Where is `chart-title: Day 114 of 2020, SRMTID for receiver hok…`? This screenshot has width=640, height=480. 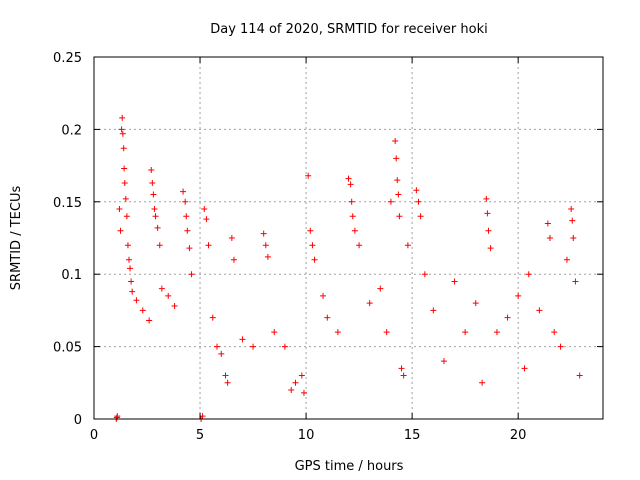 chart-title: Day 114 of 2020, SRMTID for receiver hok… is located at coordinates (349, 29).